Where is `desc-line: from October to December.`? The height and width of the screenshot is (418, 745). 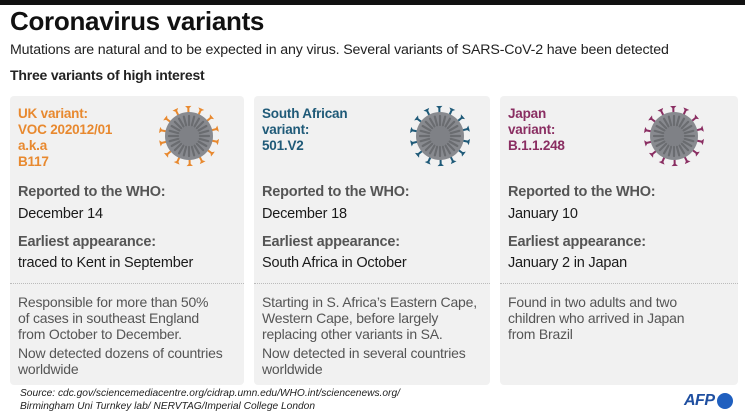 desc-line: from October to December. is located at coordinates (100, 334).